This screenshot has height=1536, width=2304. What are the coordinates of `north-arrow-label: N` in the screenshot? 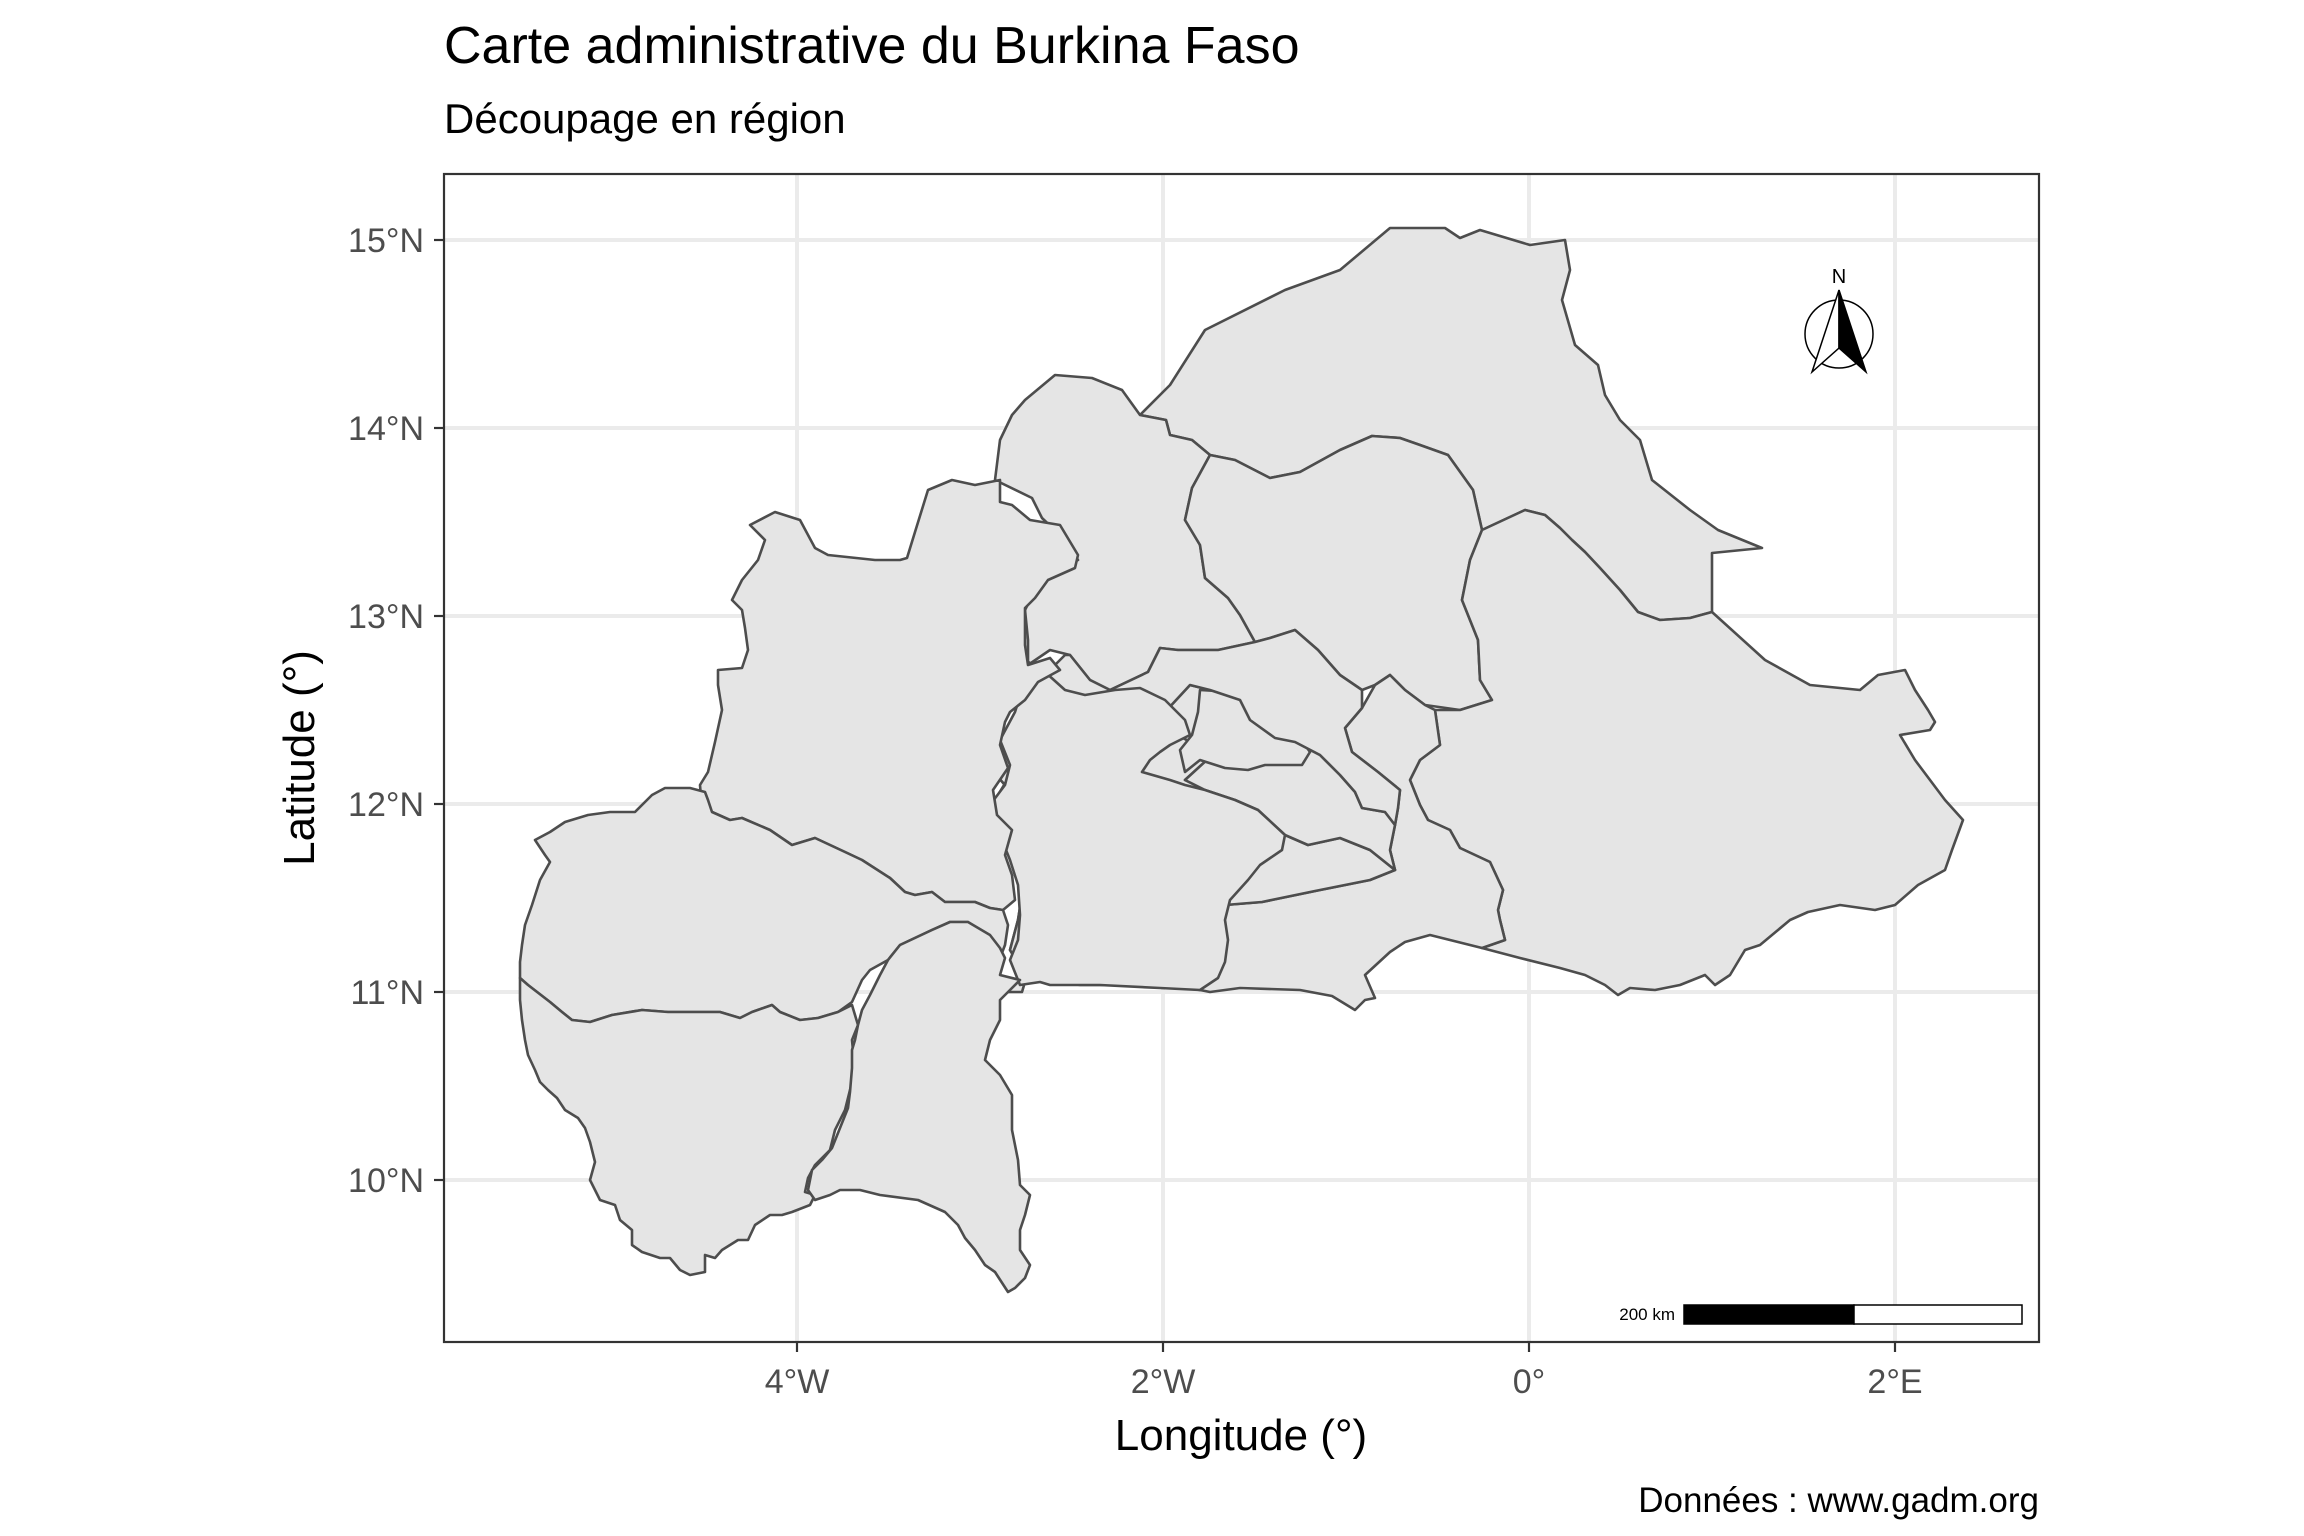 It's located at (1839, 277).